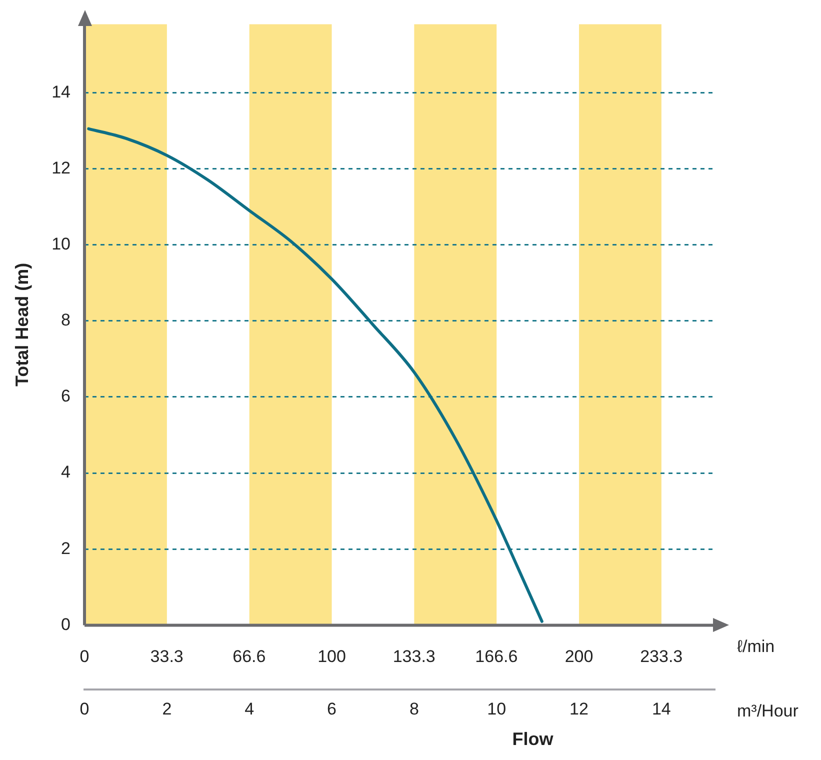 This screenshot has width=821, height=760. I want to click on x-tick-label: 10, so click(496, 708).